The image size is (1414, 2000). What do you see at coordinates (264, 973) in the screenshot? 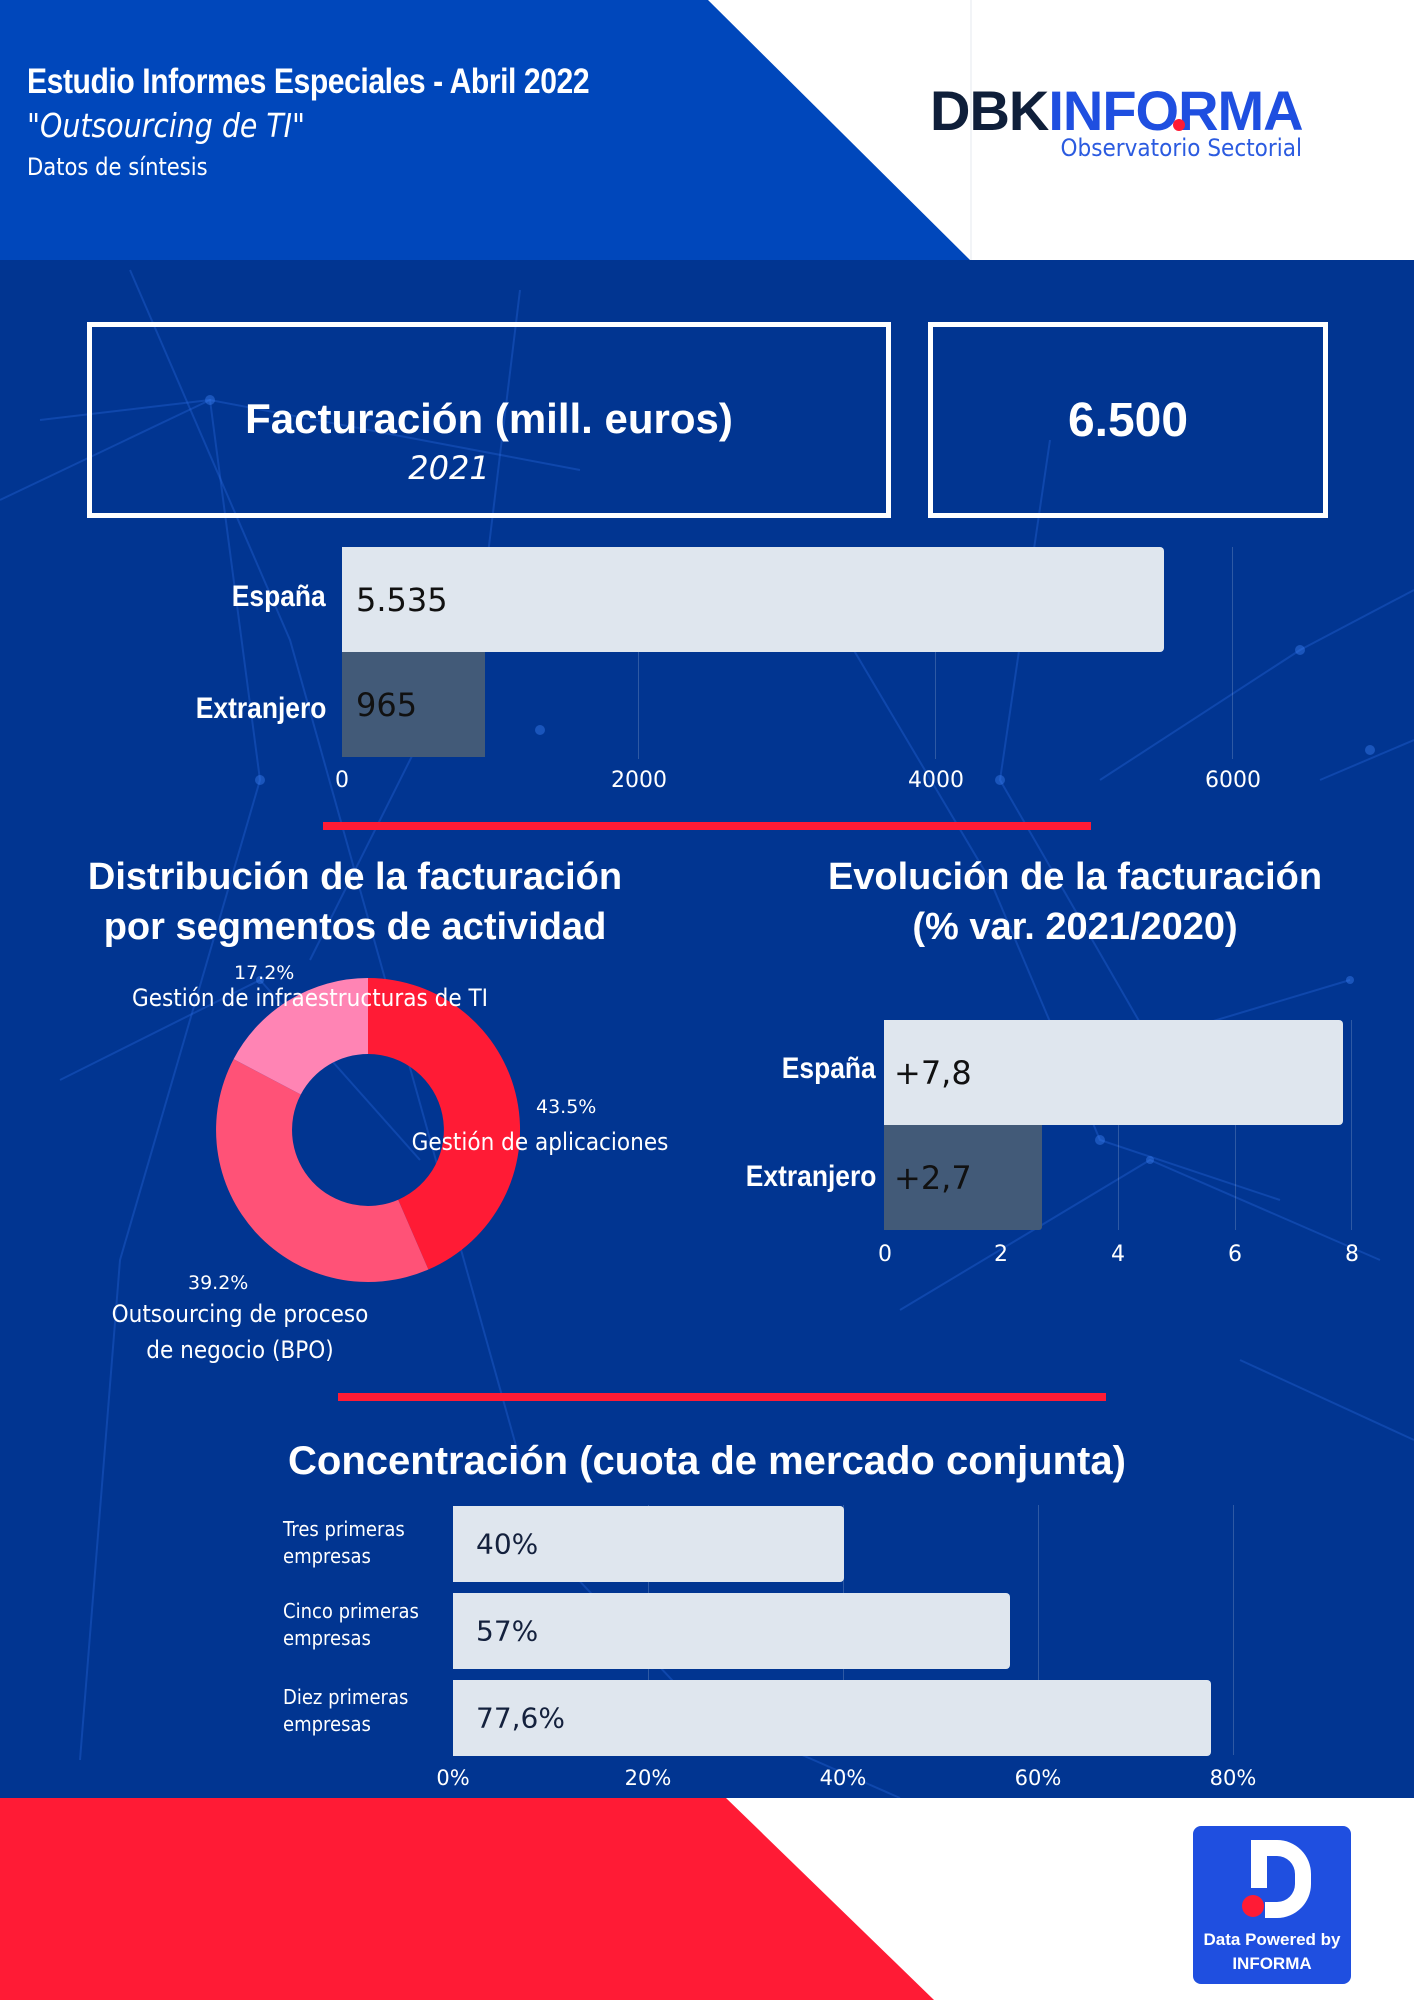
I see `donut-pct-infraestructuras: 17.2%` at bounding box center [264, 973].